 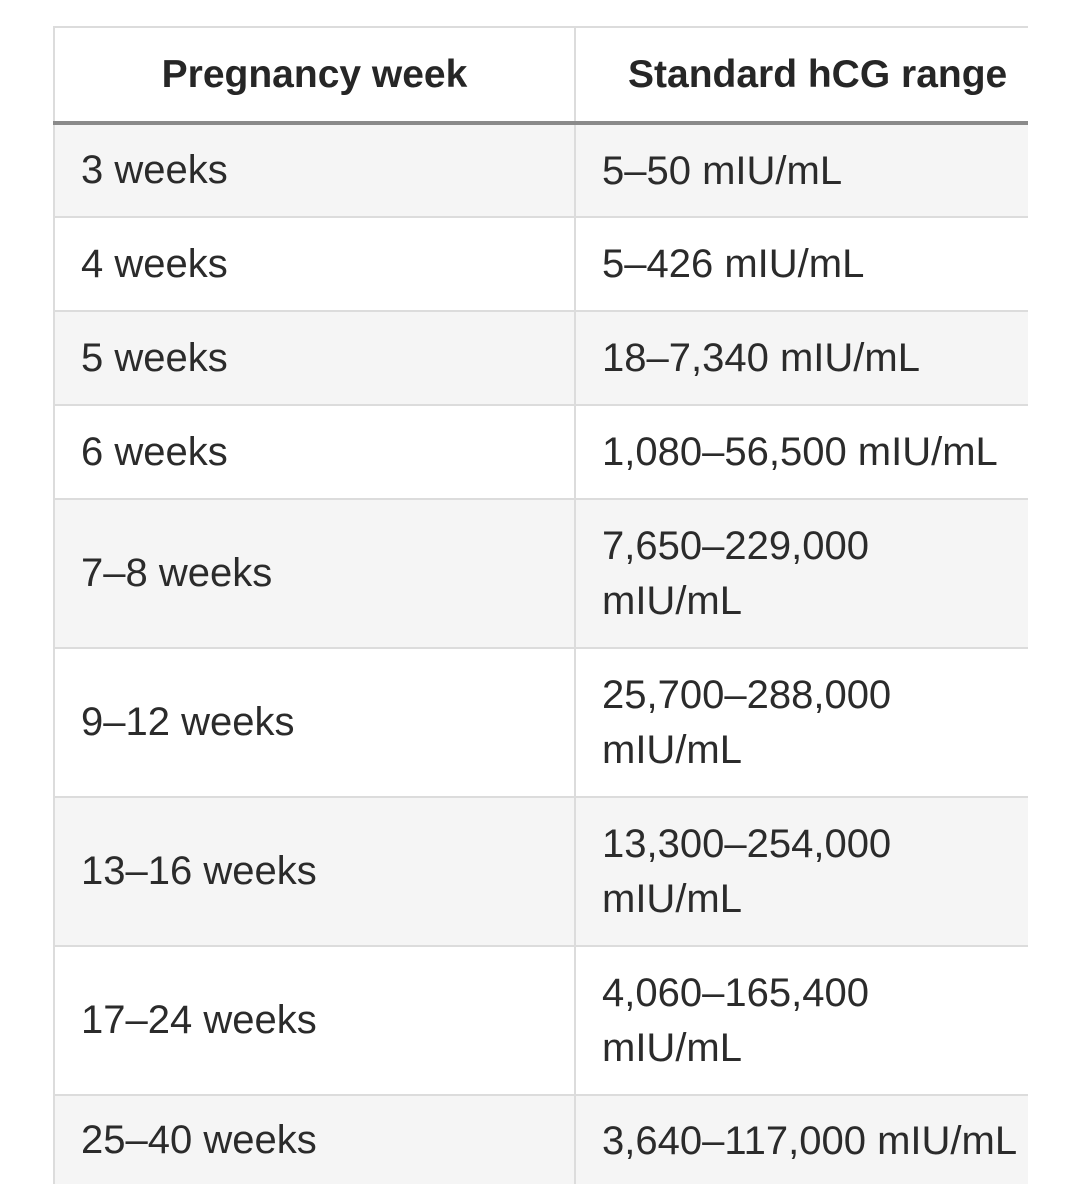 I want to click on week-cell: 3 weeks, so click(x=314, y=170).